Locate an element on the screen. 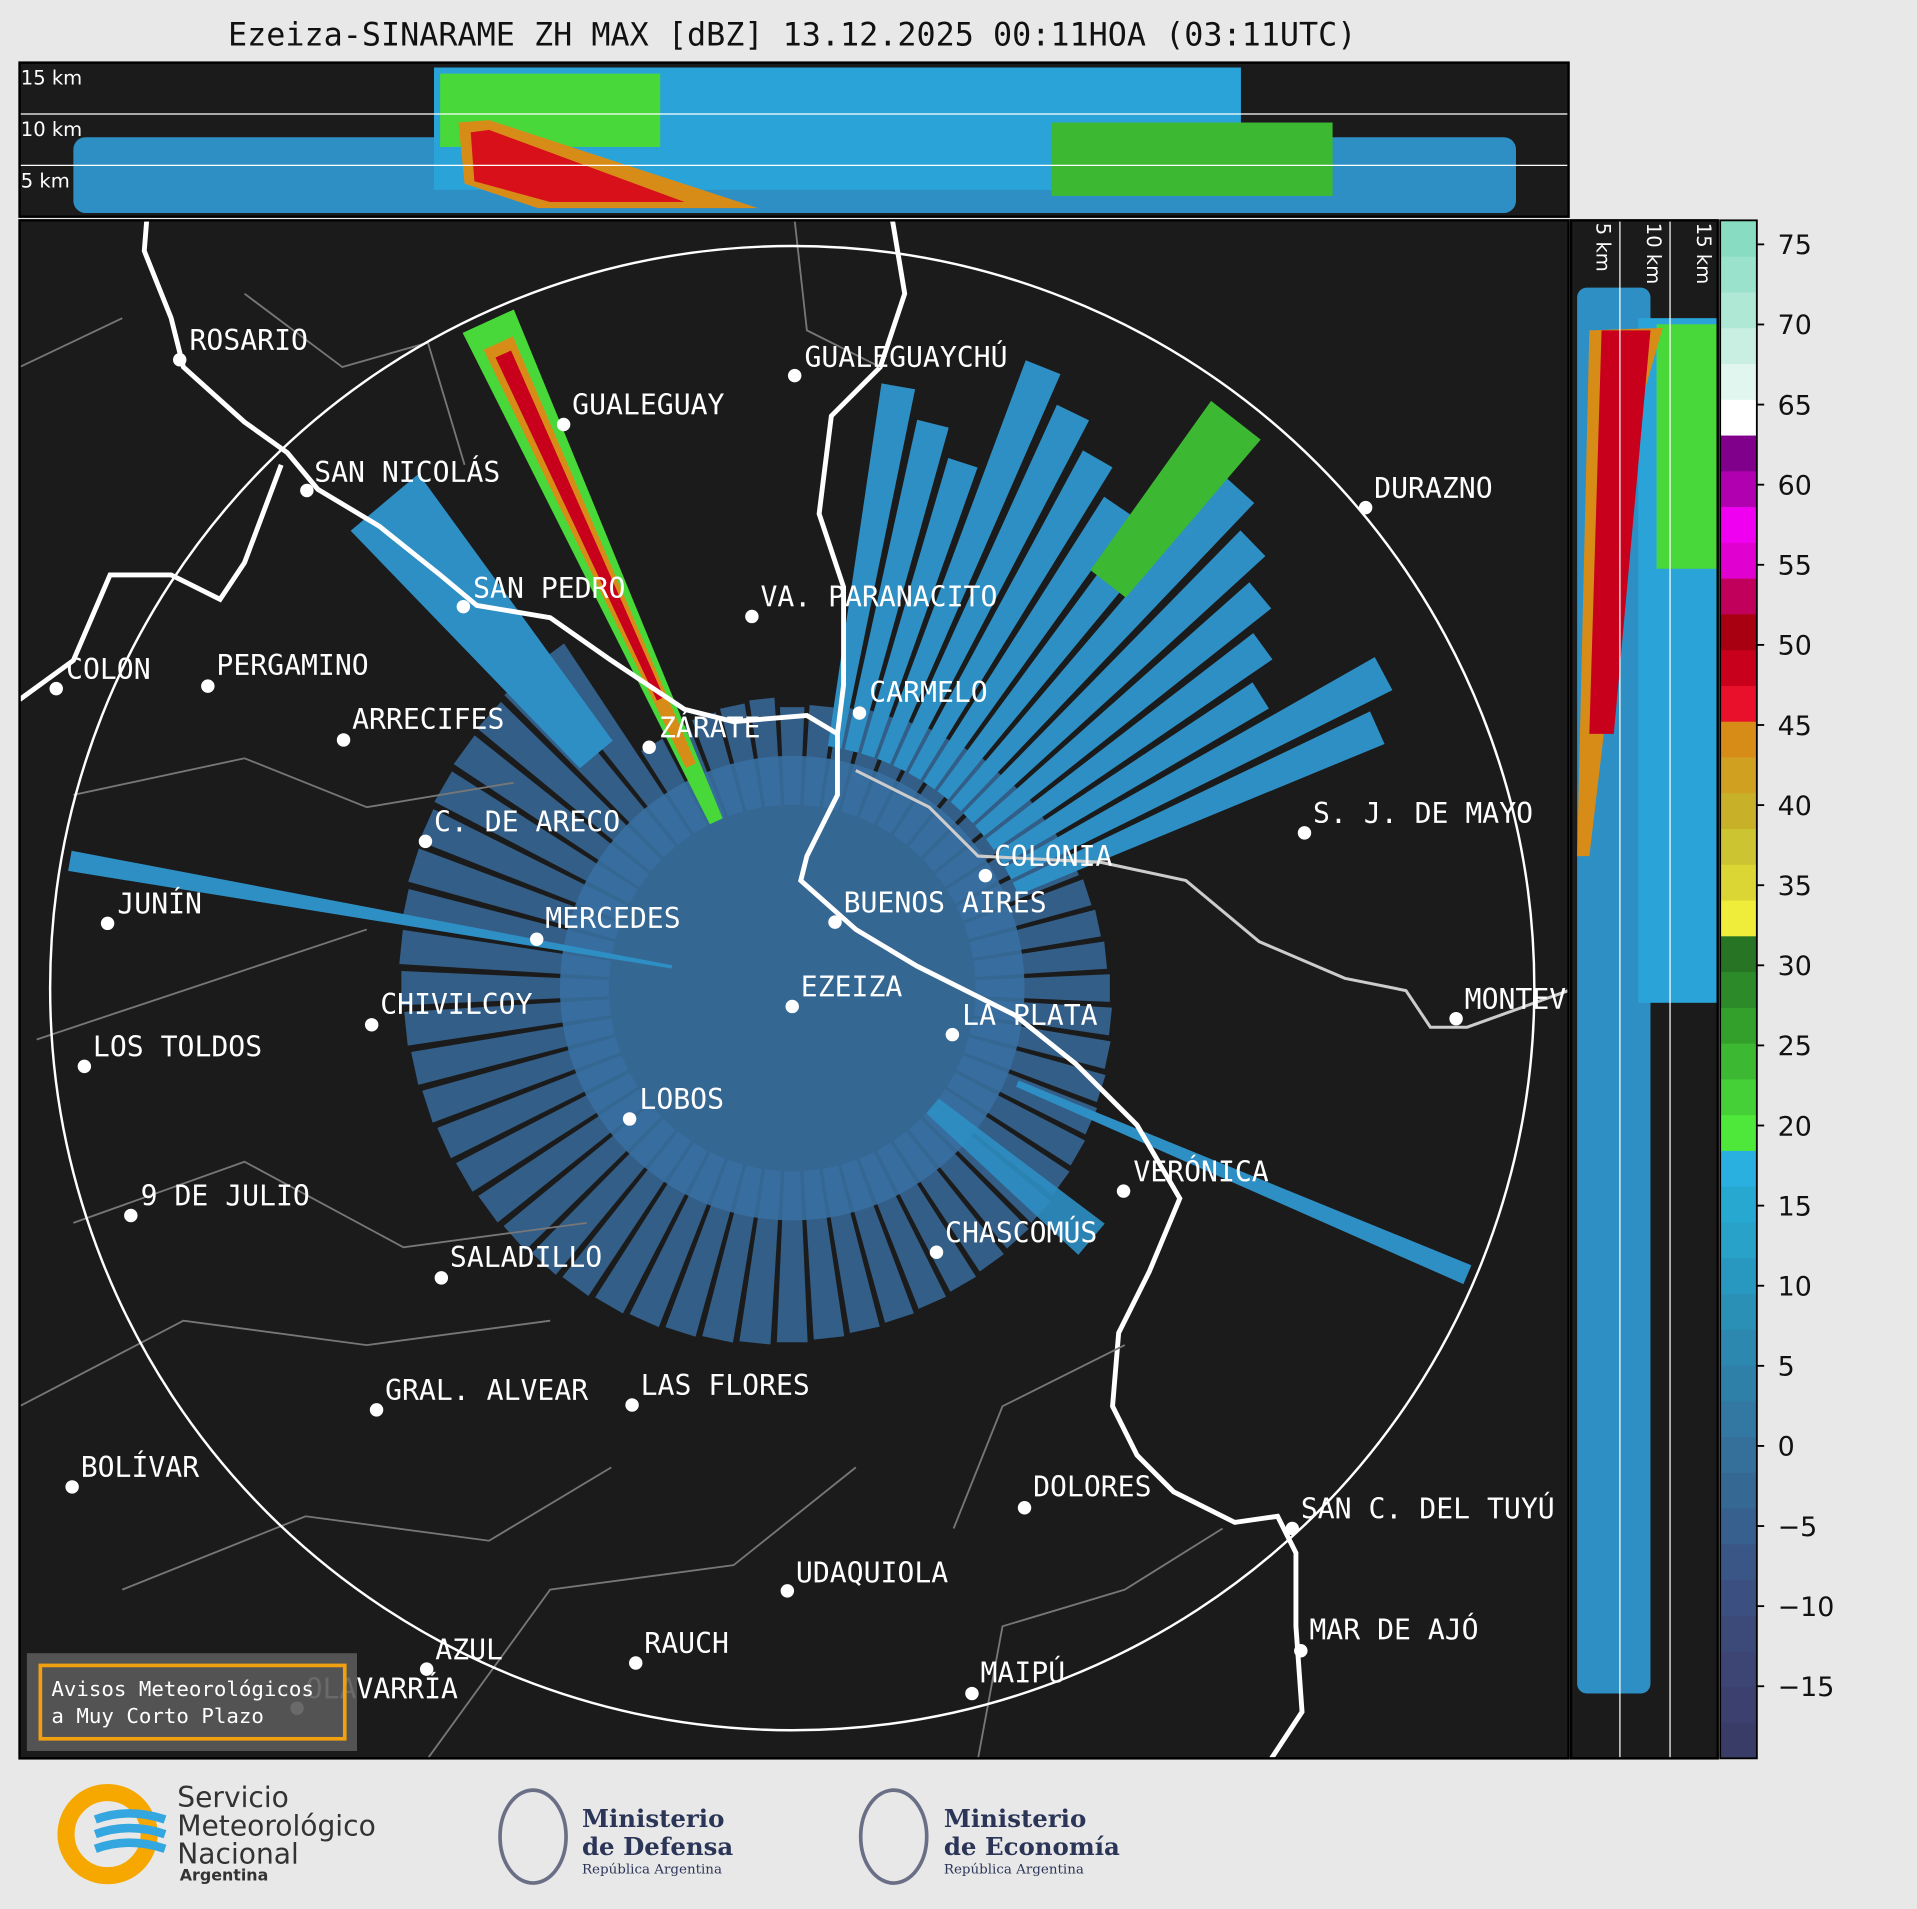  colorbar-tick-label: 50 is located at coordinates (1795, 646).